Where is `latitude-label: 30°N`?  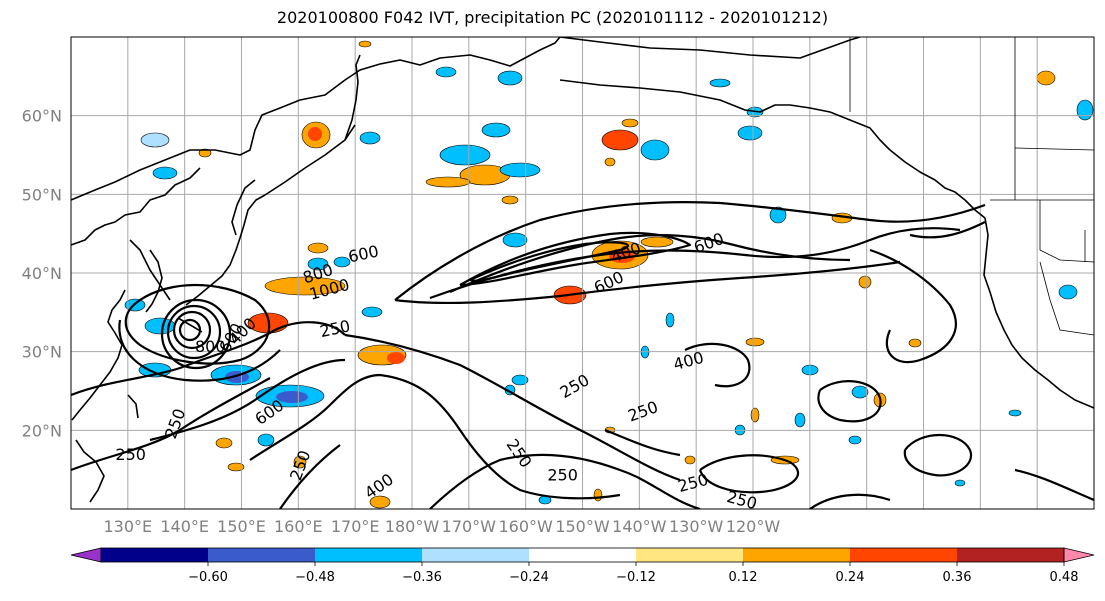 latitude-label: 30°N is located at coordinates (42, 352).